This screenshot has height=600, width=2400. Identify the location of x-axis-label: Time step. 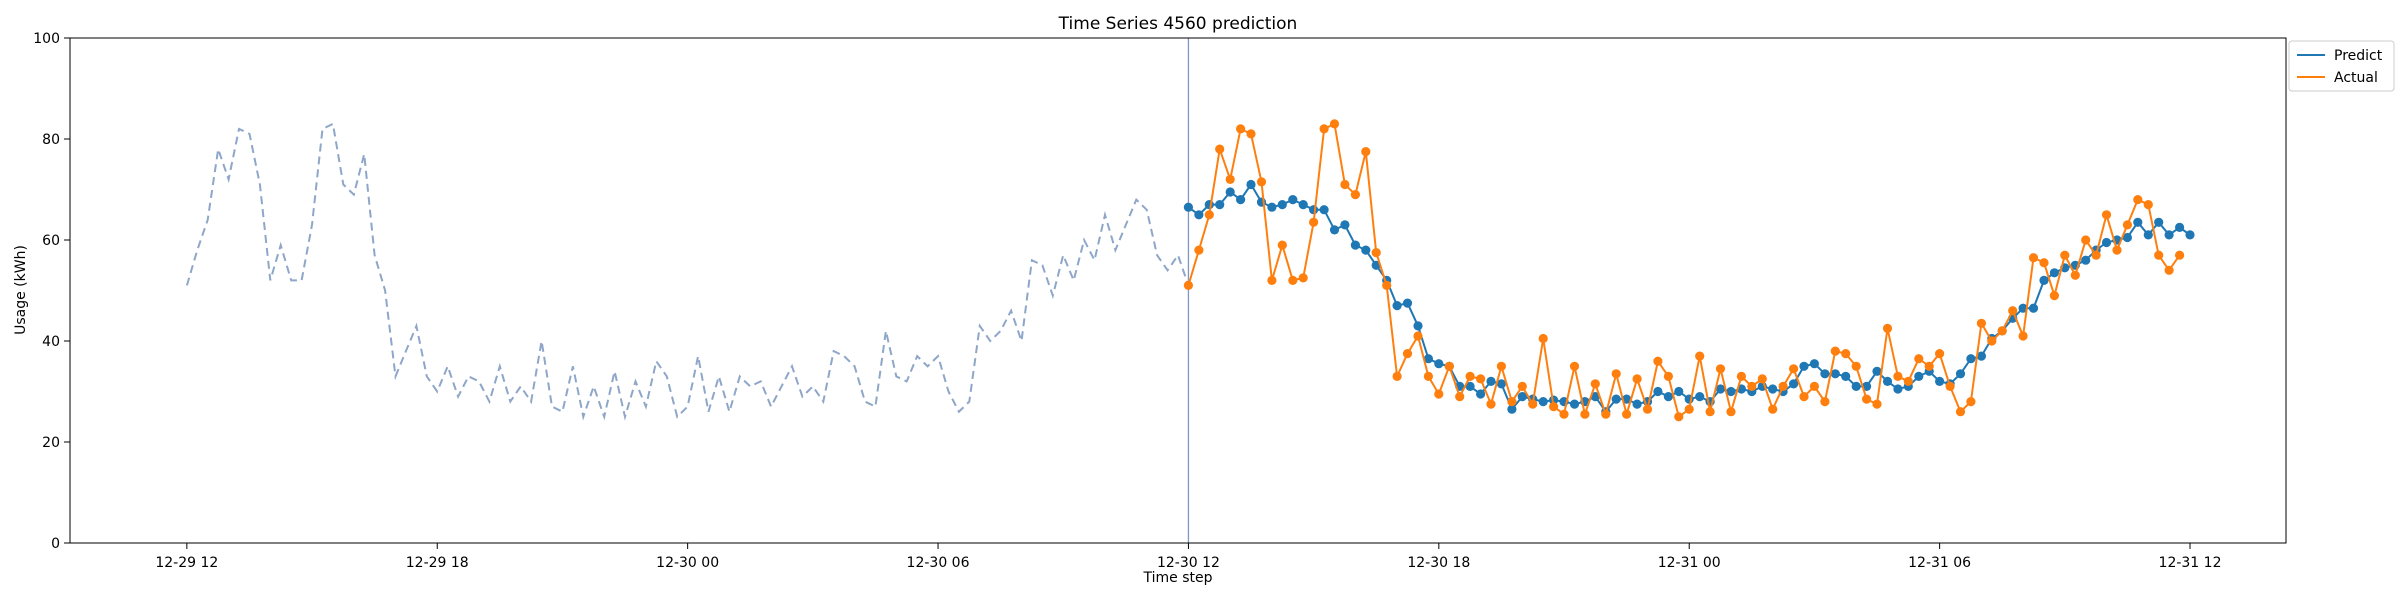
(1178, 578).